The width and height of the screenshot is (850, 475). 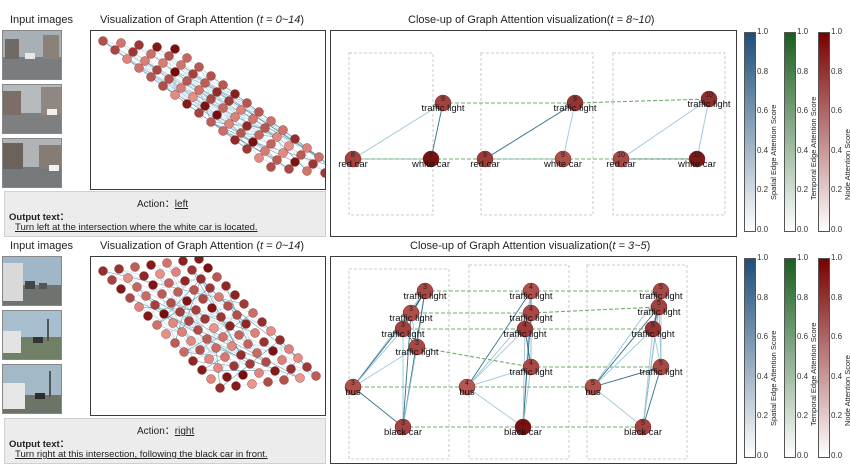 What do you see at coordinates (353, 155) in the screenshot?
I see `closeup-node-number: 8` at bounding box center [353, 155].